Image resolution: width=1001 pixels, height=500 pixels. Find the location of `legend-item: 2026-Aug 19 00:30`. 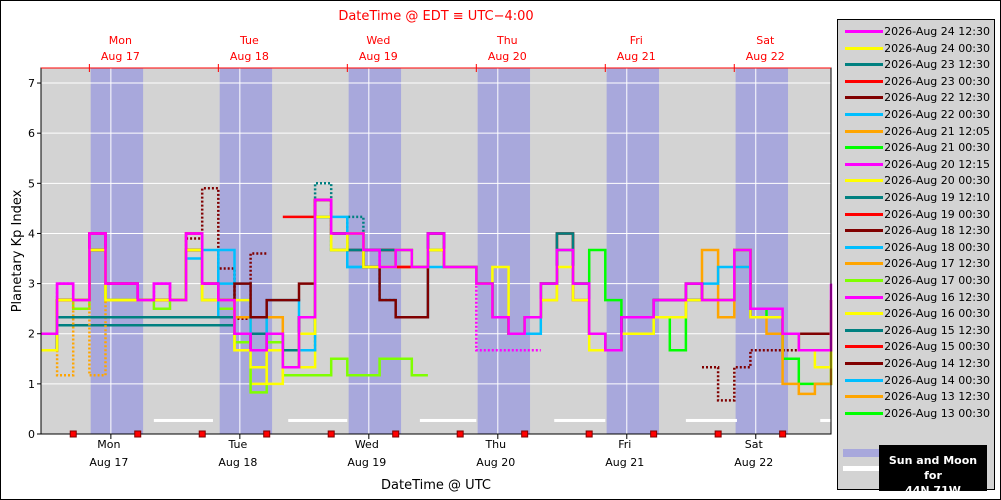

legend-item: 2026-Aug 19 00:30 is located at coordinates (917, 215).